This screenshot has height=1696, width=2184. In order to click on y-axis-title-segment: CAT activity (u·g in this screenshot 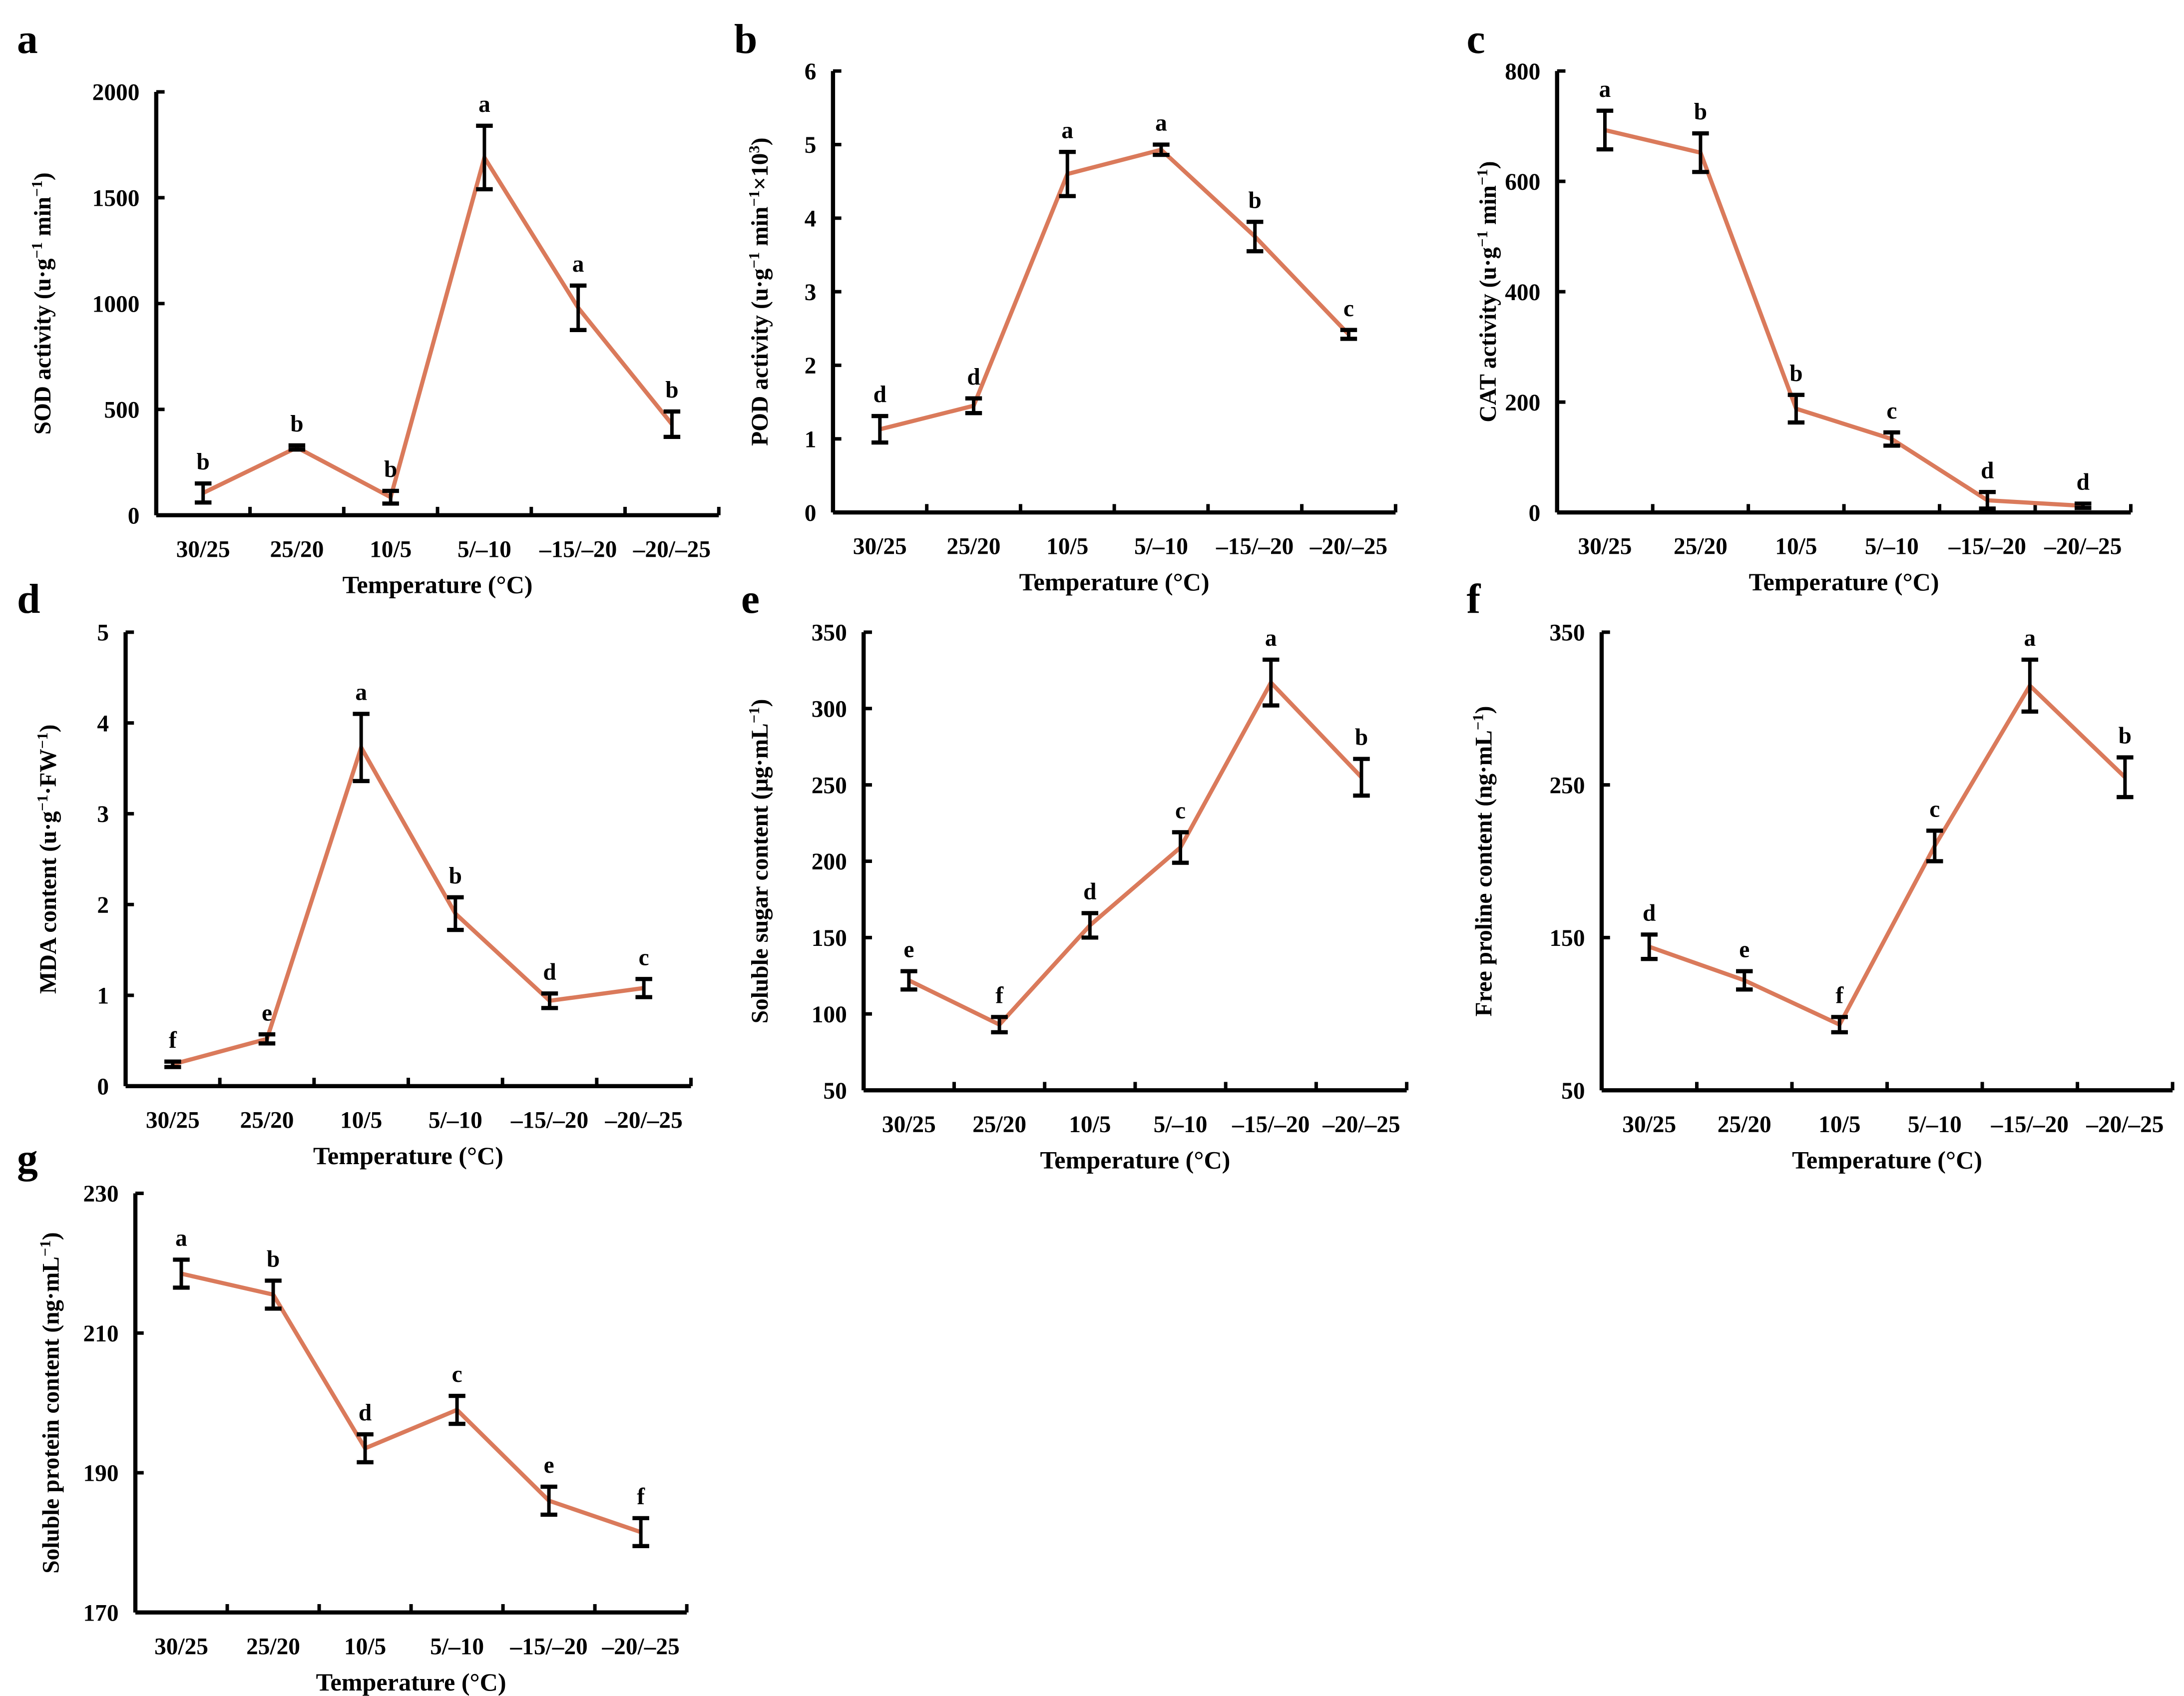, I will do `click(1488, 334)`.